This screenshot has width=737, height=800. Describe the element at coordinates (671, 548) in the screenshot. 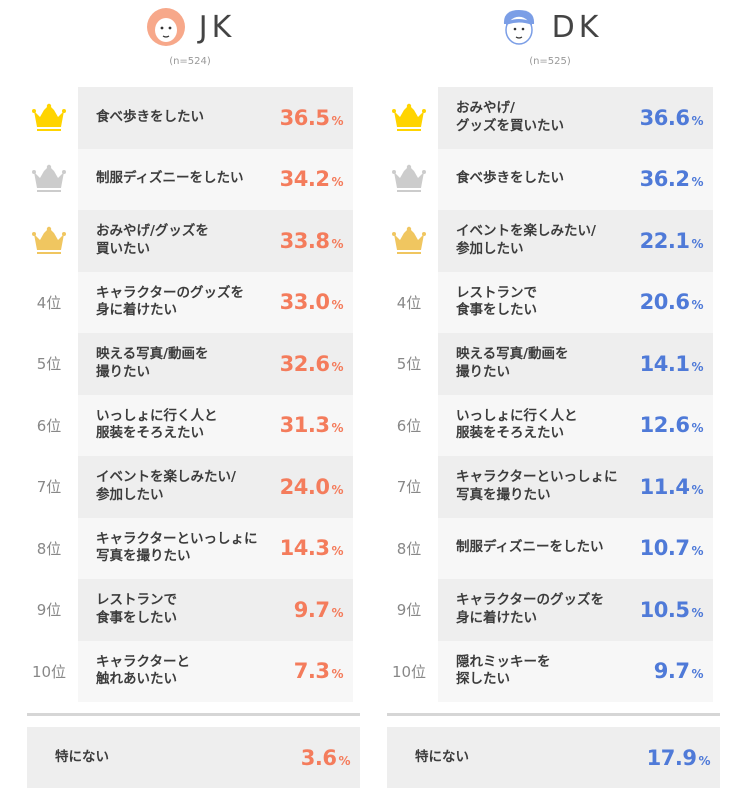

I see `item-value: 10.7%` at that location.